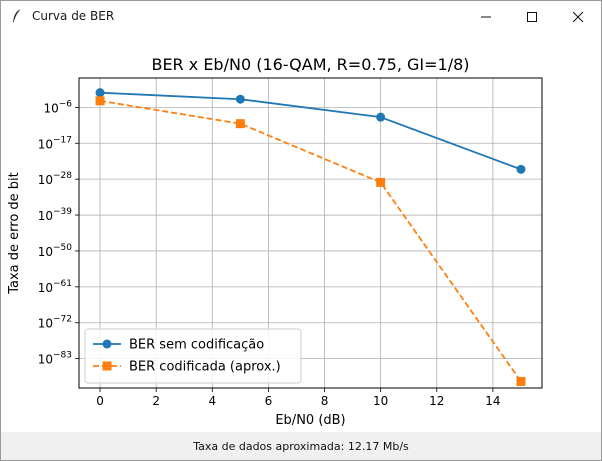 The width and height of the screenshot is (602, 461). I want to click on y-tick-label: 10−6, so click(57, 107).